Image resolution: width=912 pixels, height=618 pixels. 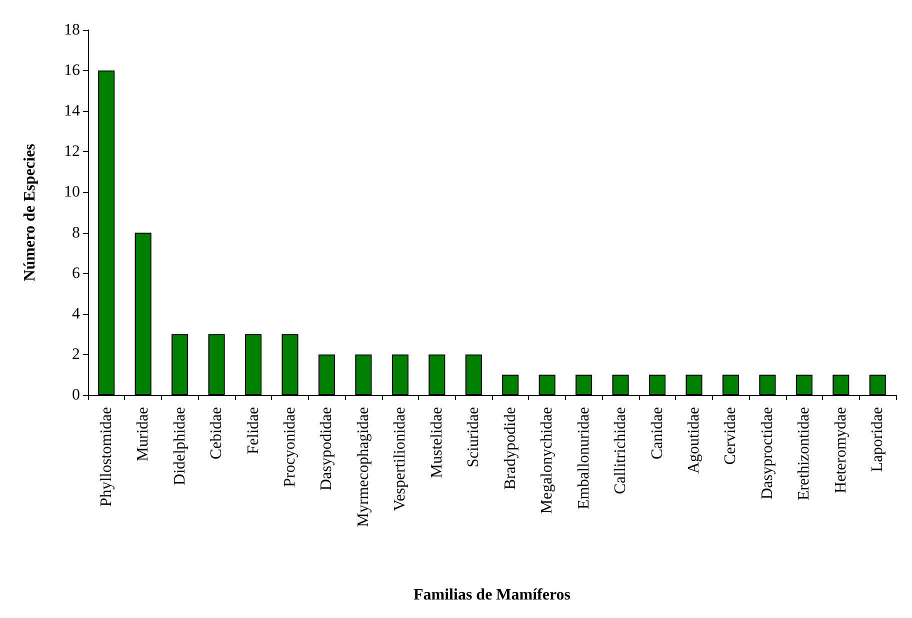 What do you see at coordinates (106, 457) in the screenshot?
I see `x-tick-label: Phyllostomidae` at bounding box center [106, 457].